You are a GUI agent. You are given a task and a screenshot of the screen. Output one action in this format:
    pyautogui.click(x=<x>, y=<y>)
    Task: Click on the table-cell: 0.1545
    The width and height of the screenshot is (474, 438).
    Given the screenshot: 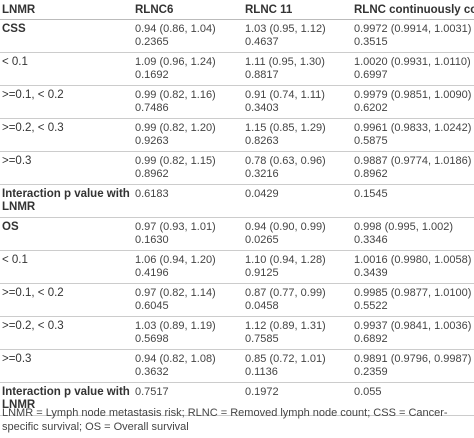 What is the action you would take?
    pyautogui.click(x=413, y=201)
    